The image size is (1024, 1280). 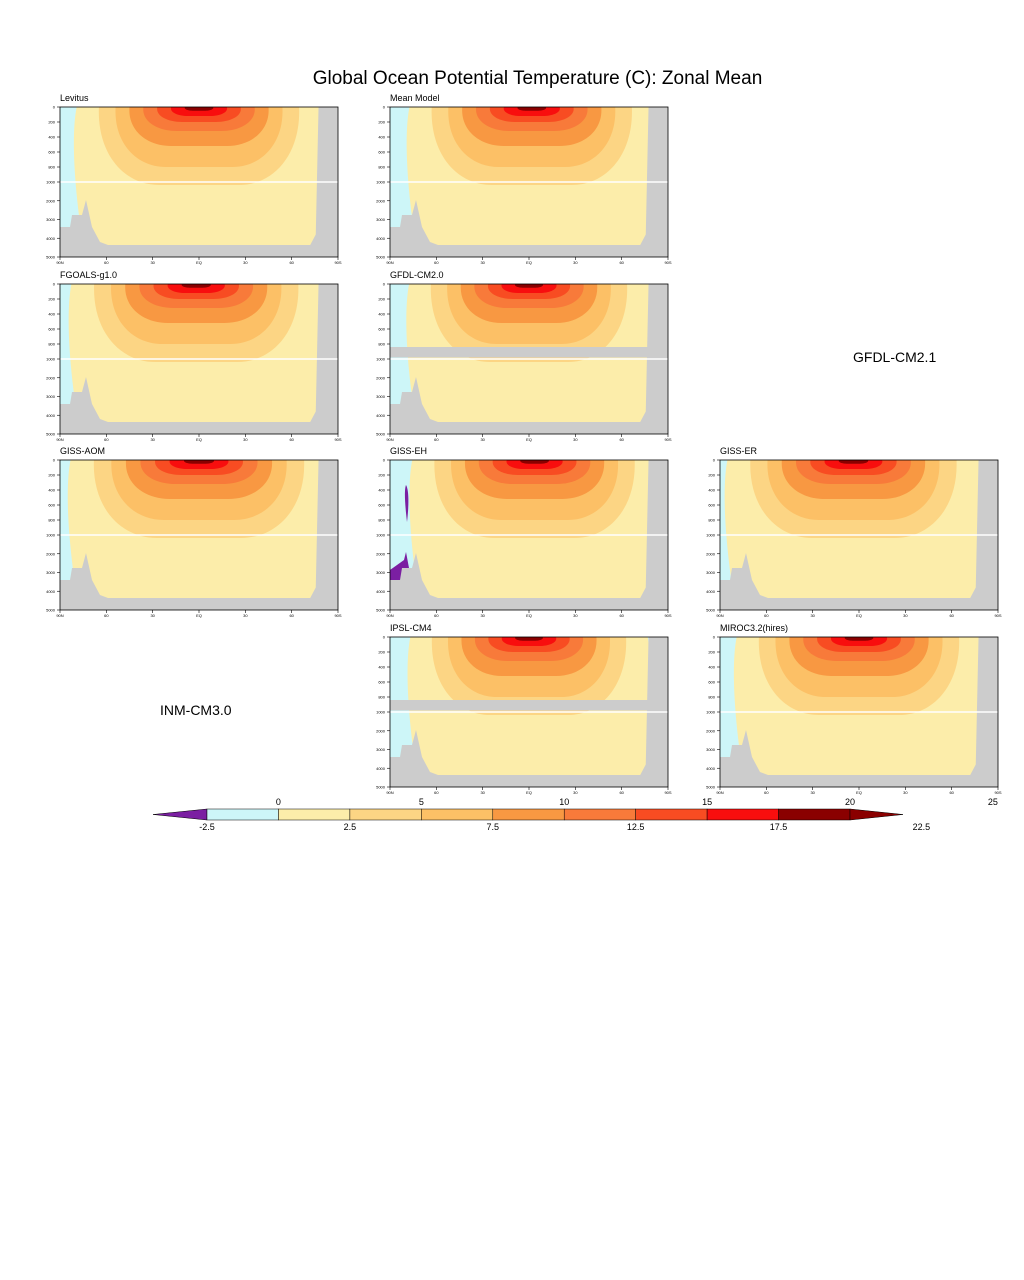 What do you see at coordinates (876, 814) in the screenshot?
I see `colorbar-max-triangle` at bounding box center [876, 814].